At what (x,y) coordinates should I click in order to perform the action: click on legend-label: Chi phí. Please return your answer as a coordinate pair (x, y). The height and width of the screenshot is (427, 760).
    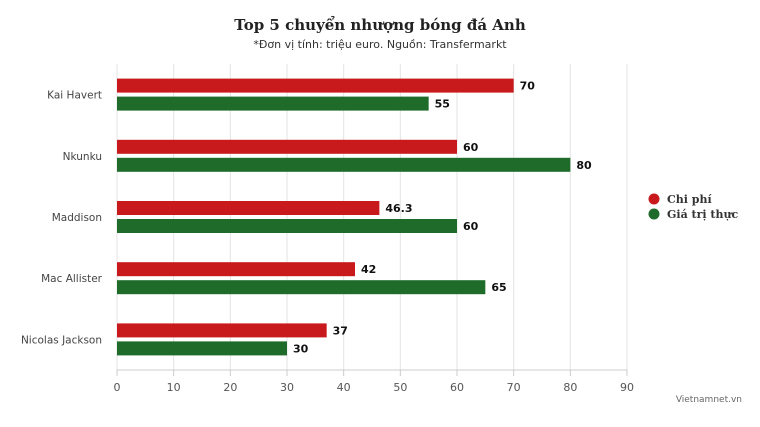
    Looking at the image, I should click on (689, 199).